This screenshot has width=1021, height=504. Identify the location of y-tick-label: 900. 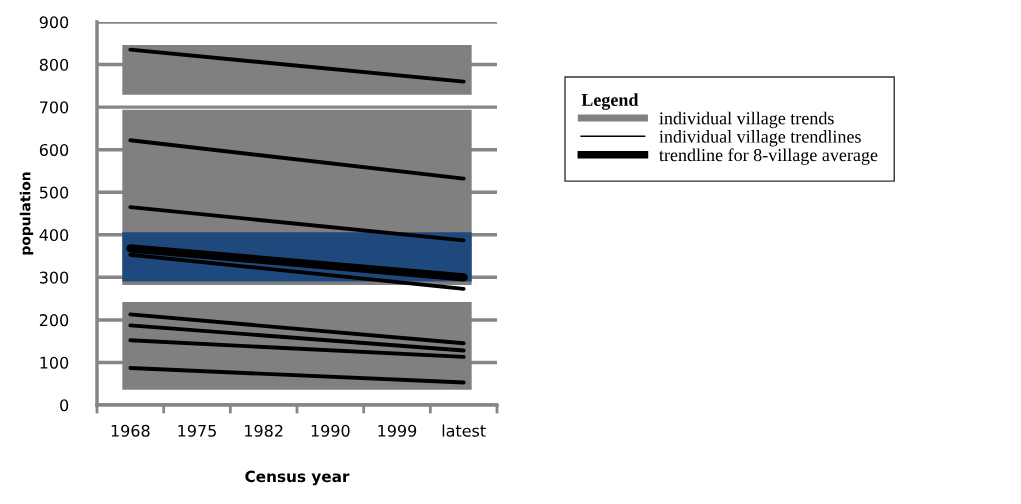
(54, 22).